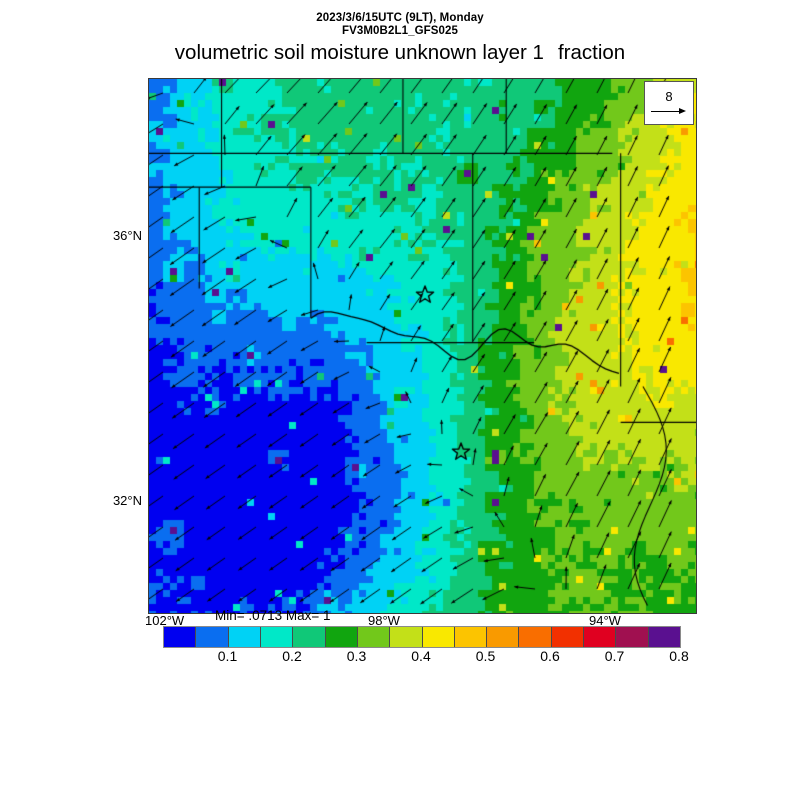 This screenshot has height=800, width=800. What do you see at coordinates (669, 111) in the screenshot?
I see `wind-vector-arrow-icon` at bounding box center [669, 111].